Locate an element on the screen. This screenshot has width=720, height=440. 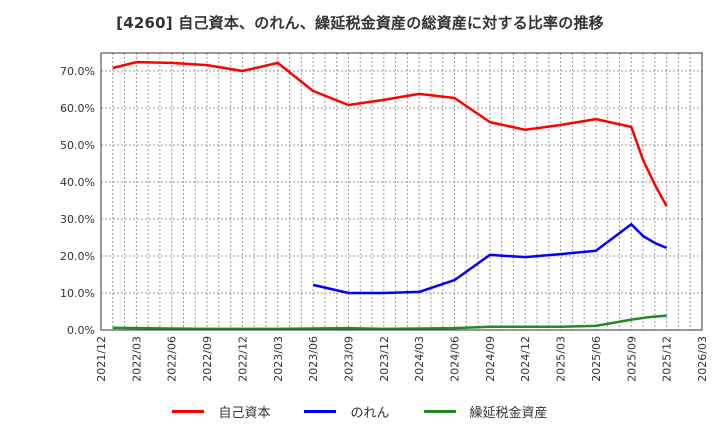
x-tick-label: 2026/03 is located at coordinates (702, 359).